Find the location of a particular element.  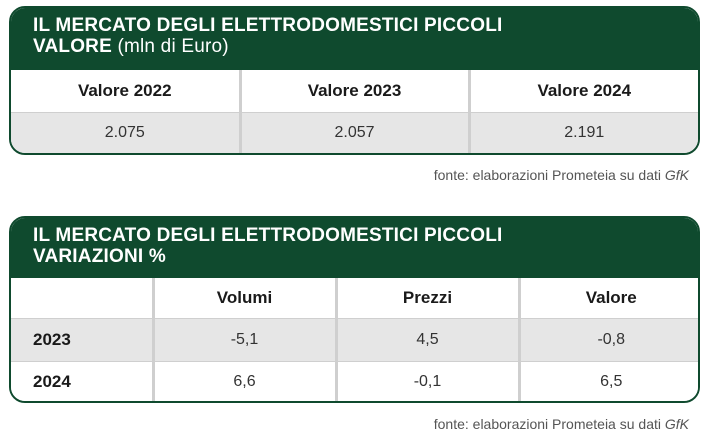

table-cell: 6,5 is located at coordinates (607, 380).